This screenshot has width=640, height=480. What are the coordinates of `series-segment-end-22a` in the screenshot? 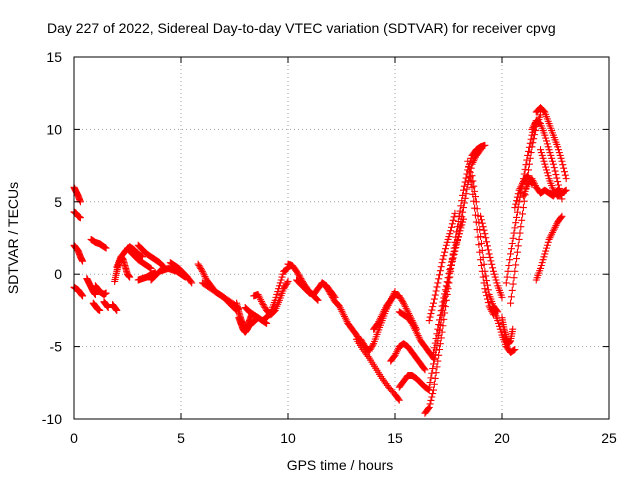 It's located at (553, 173).